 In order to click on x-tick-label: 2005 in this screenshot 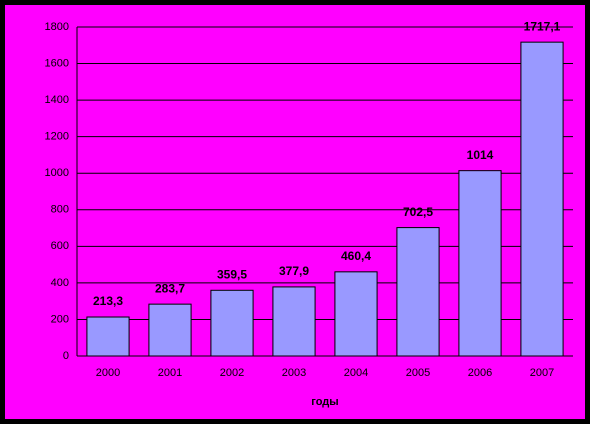, I will do `click(418, 373)`.